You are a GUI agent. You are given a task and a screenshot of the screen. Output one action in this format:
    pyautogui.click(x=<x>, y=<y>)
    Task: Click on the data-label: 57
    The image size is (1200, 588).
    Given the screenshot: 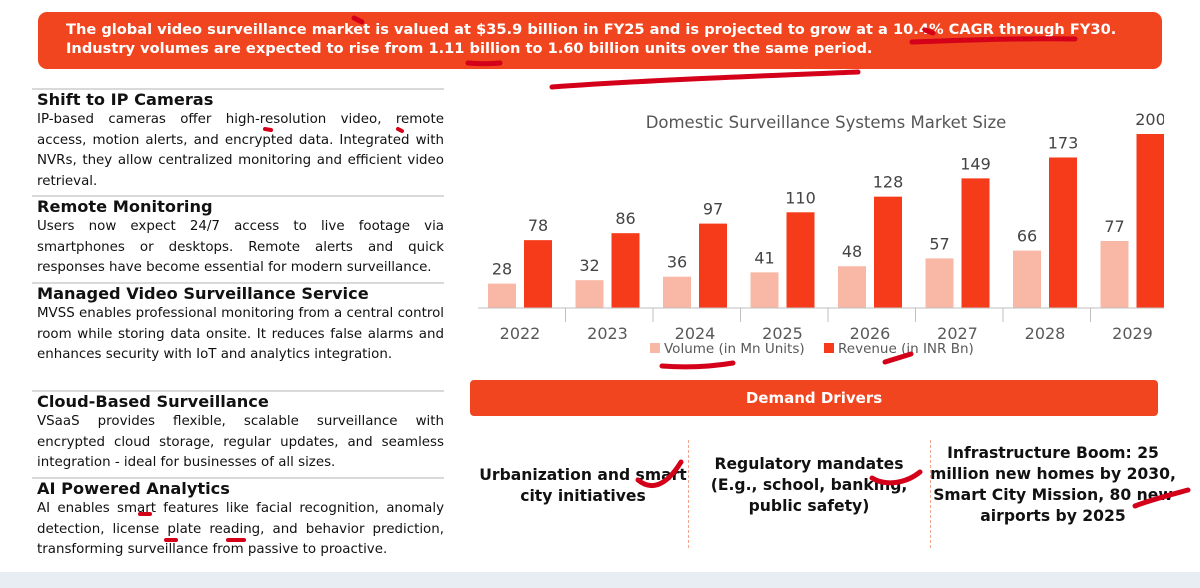 What is the action you would take?
    pyautogui.click(x=939, y=243)
    